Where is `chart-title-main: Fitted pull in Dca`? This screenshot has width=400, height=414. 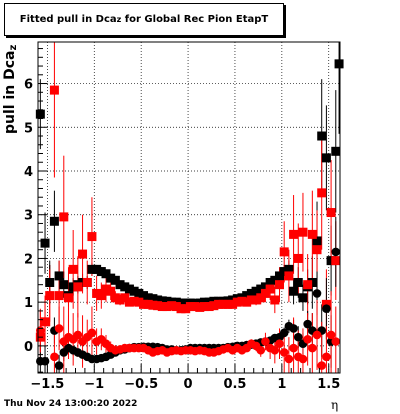 chart-title-main: Fitted pull in Dca is located at coordinates (68, 19).